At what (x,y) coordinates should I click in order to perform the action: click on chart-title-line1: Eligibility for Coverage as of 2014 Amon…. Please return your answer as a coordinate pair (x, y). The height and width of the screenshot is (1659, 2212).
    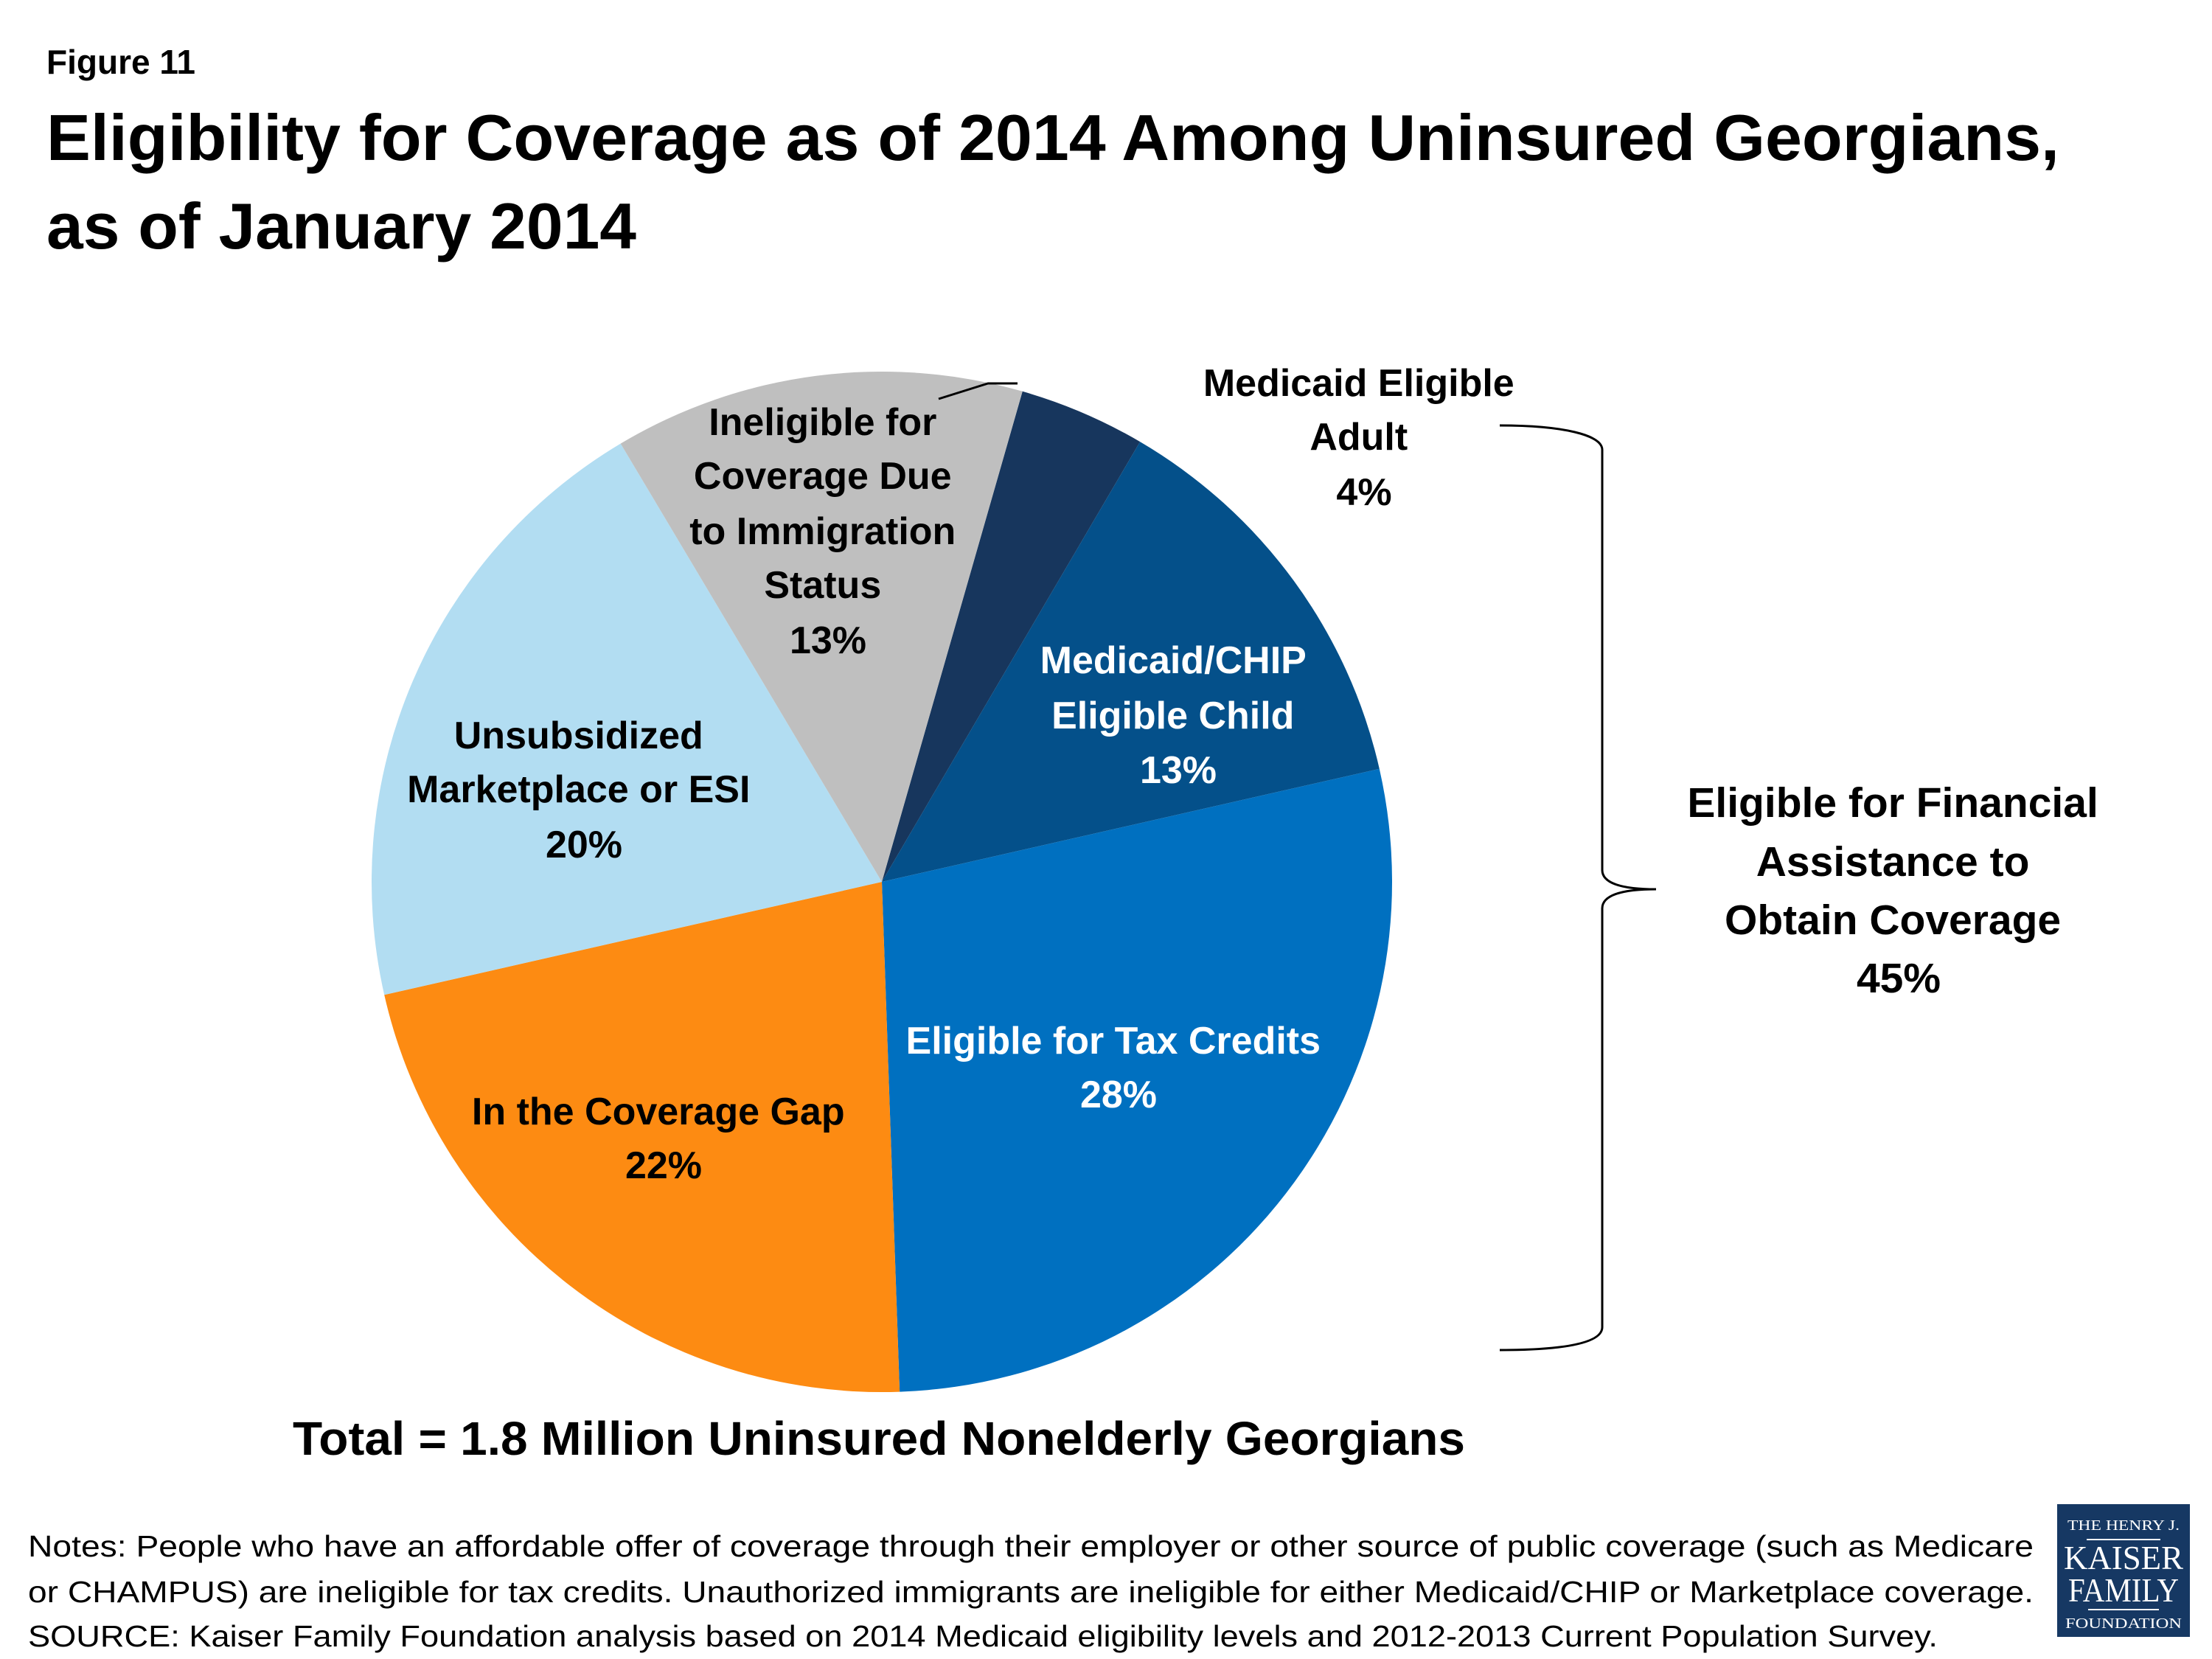
    Looking at the image, I should click on (1052, 137).